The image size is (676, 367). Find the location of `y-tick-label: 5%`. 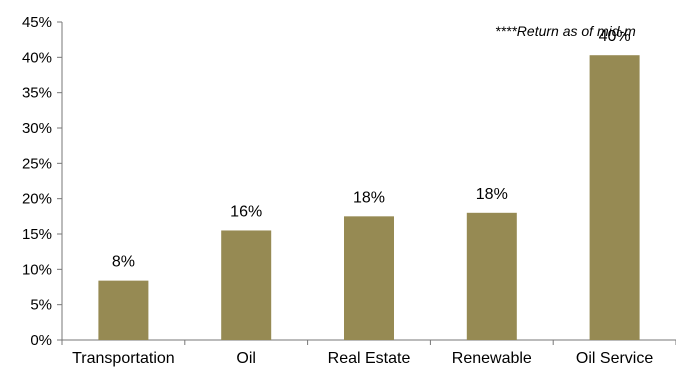

y-tick-label: 5% is located at coordinates (41, 305).